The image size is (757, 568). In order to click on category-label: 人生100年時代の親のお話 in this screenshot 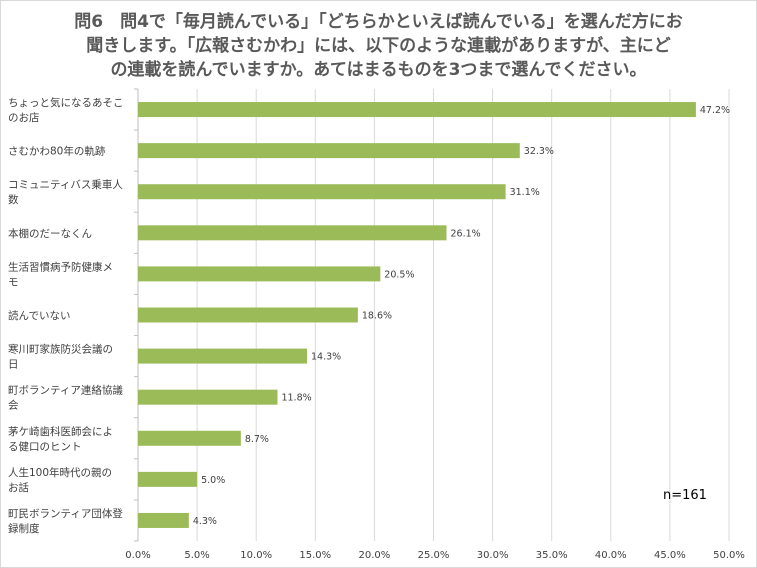, I will do `click(60, 480)`.